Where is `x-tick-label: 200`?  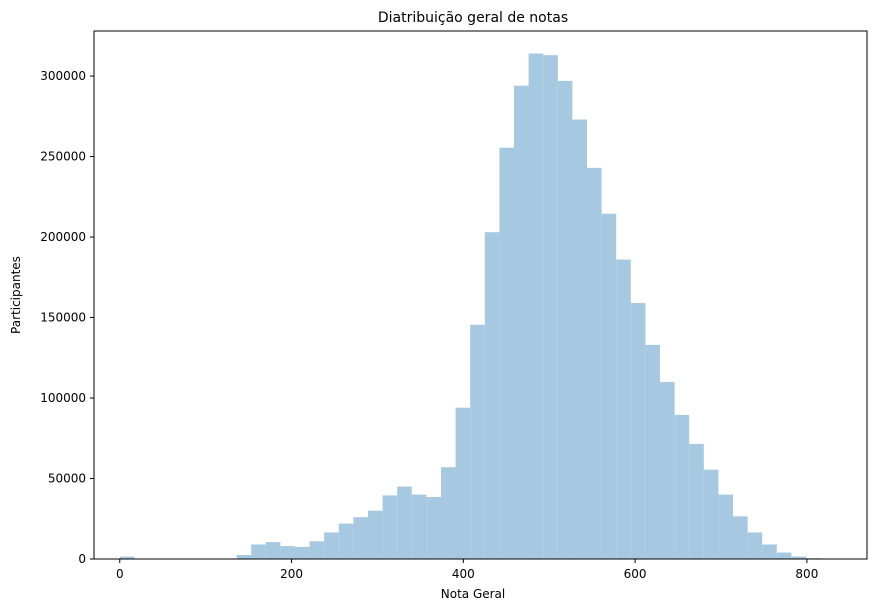
x-tick-label: 200 is located at coordinates (291, 574).